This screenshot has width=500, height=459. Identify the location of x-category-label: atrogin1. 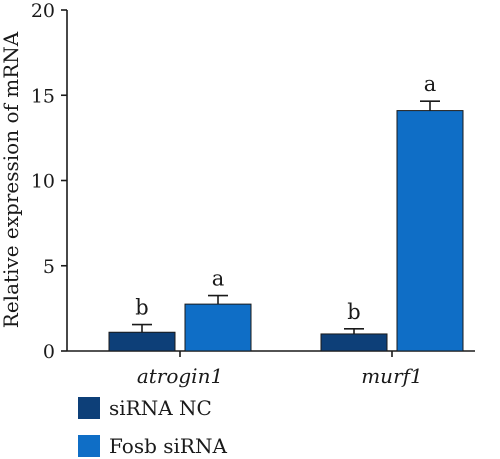
(180, 376).